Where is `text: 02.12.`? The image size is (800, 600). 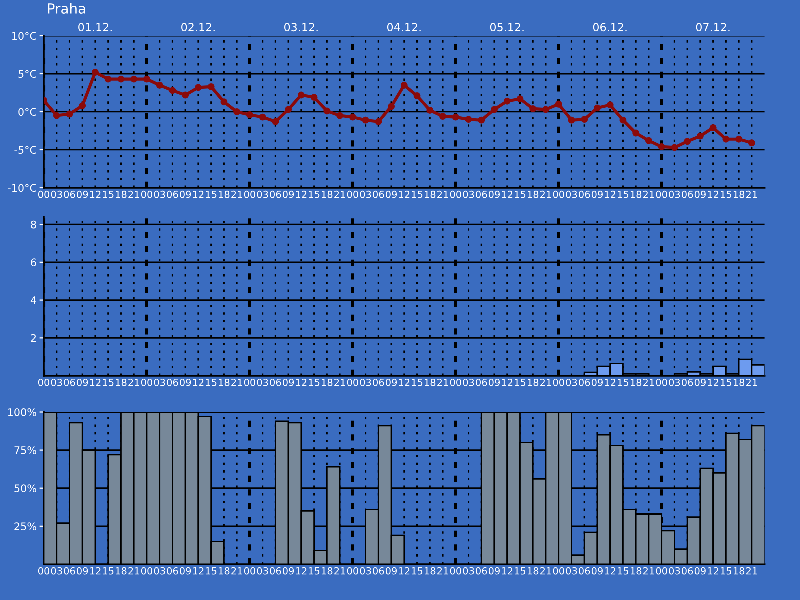
text: 02.12. is located at coordinates (198, 27).